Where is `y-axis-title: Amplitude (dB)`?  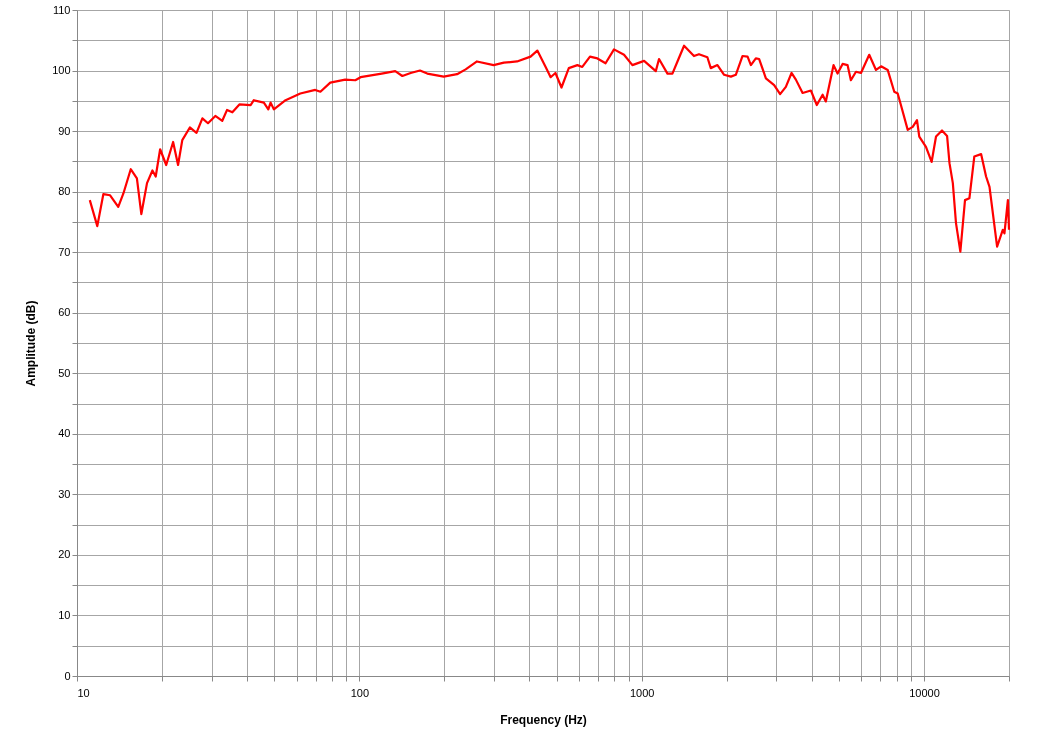
y-axis-title: Amplitude (dB) is located at coordinates (31, 343).